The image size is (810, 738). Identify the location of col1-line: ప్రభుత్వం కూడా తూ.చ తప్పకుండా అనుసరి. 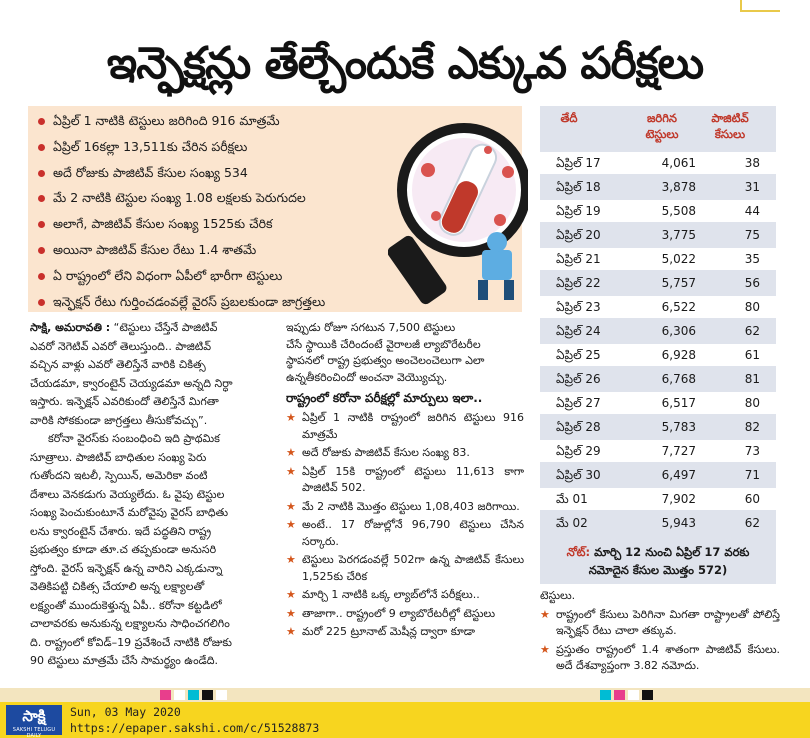
(123, 549).